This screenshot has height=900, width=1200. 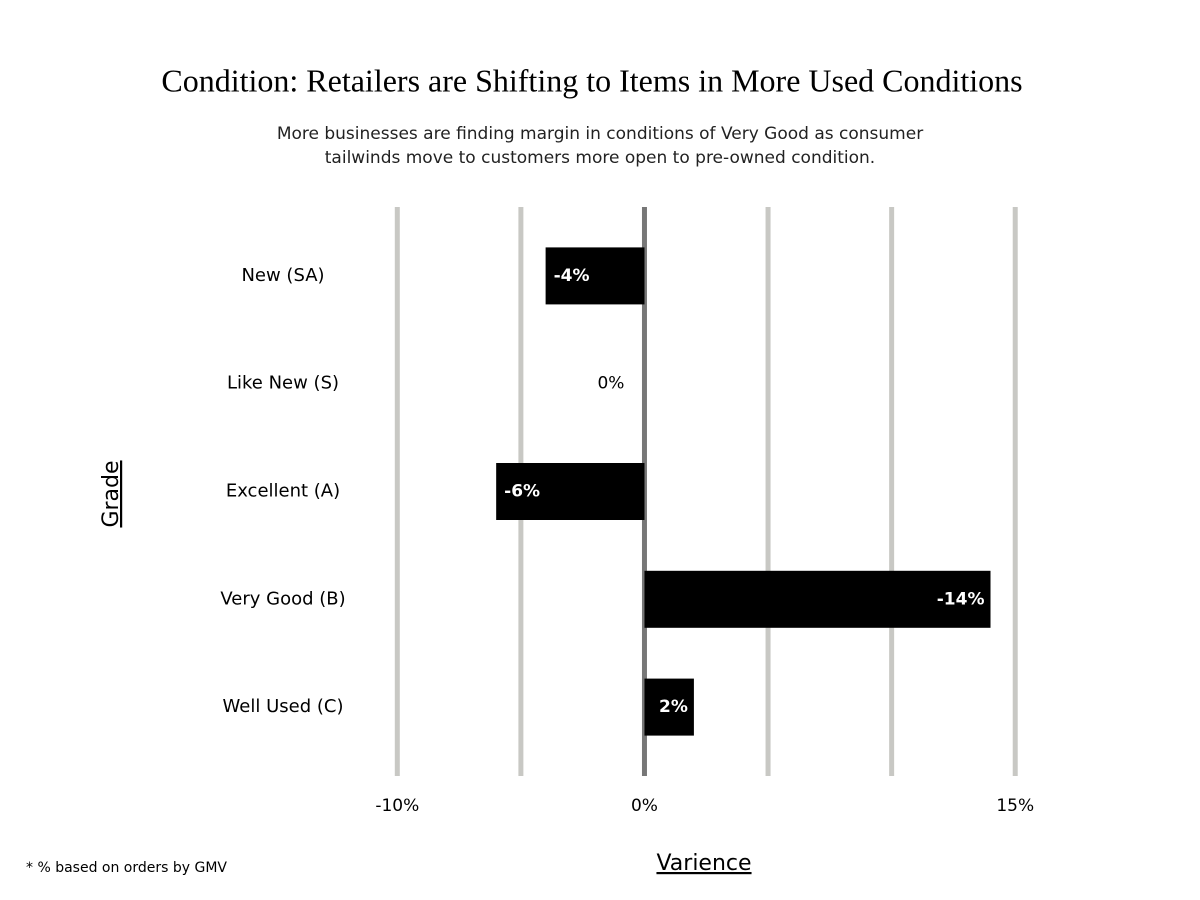 I want to click on x-tick-label: 15%, so click(x=1015, y=806).